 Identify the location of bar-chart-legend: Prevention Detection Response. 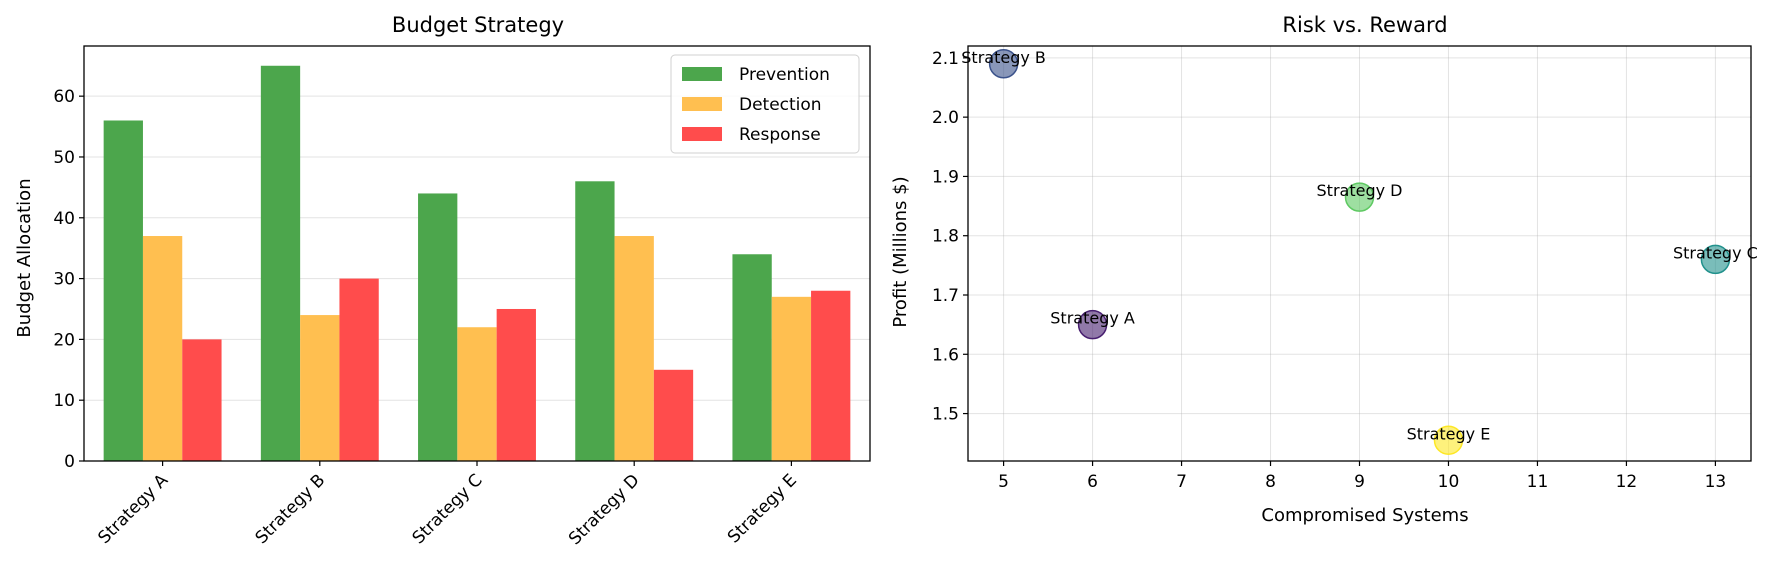
(765, 104).